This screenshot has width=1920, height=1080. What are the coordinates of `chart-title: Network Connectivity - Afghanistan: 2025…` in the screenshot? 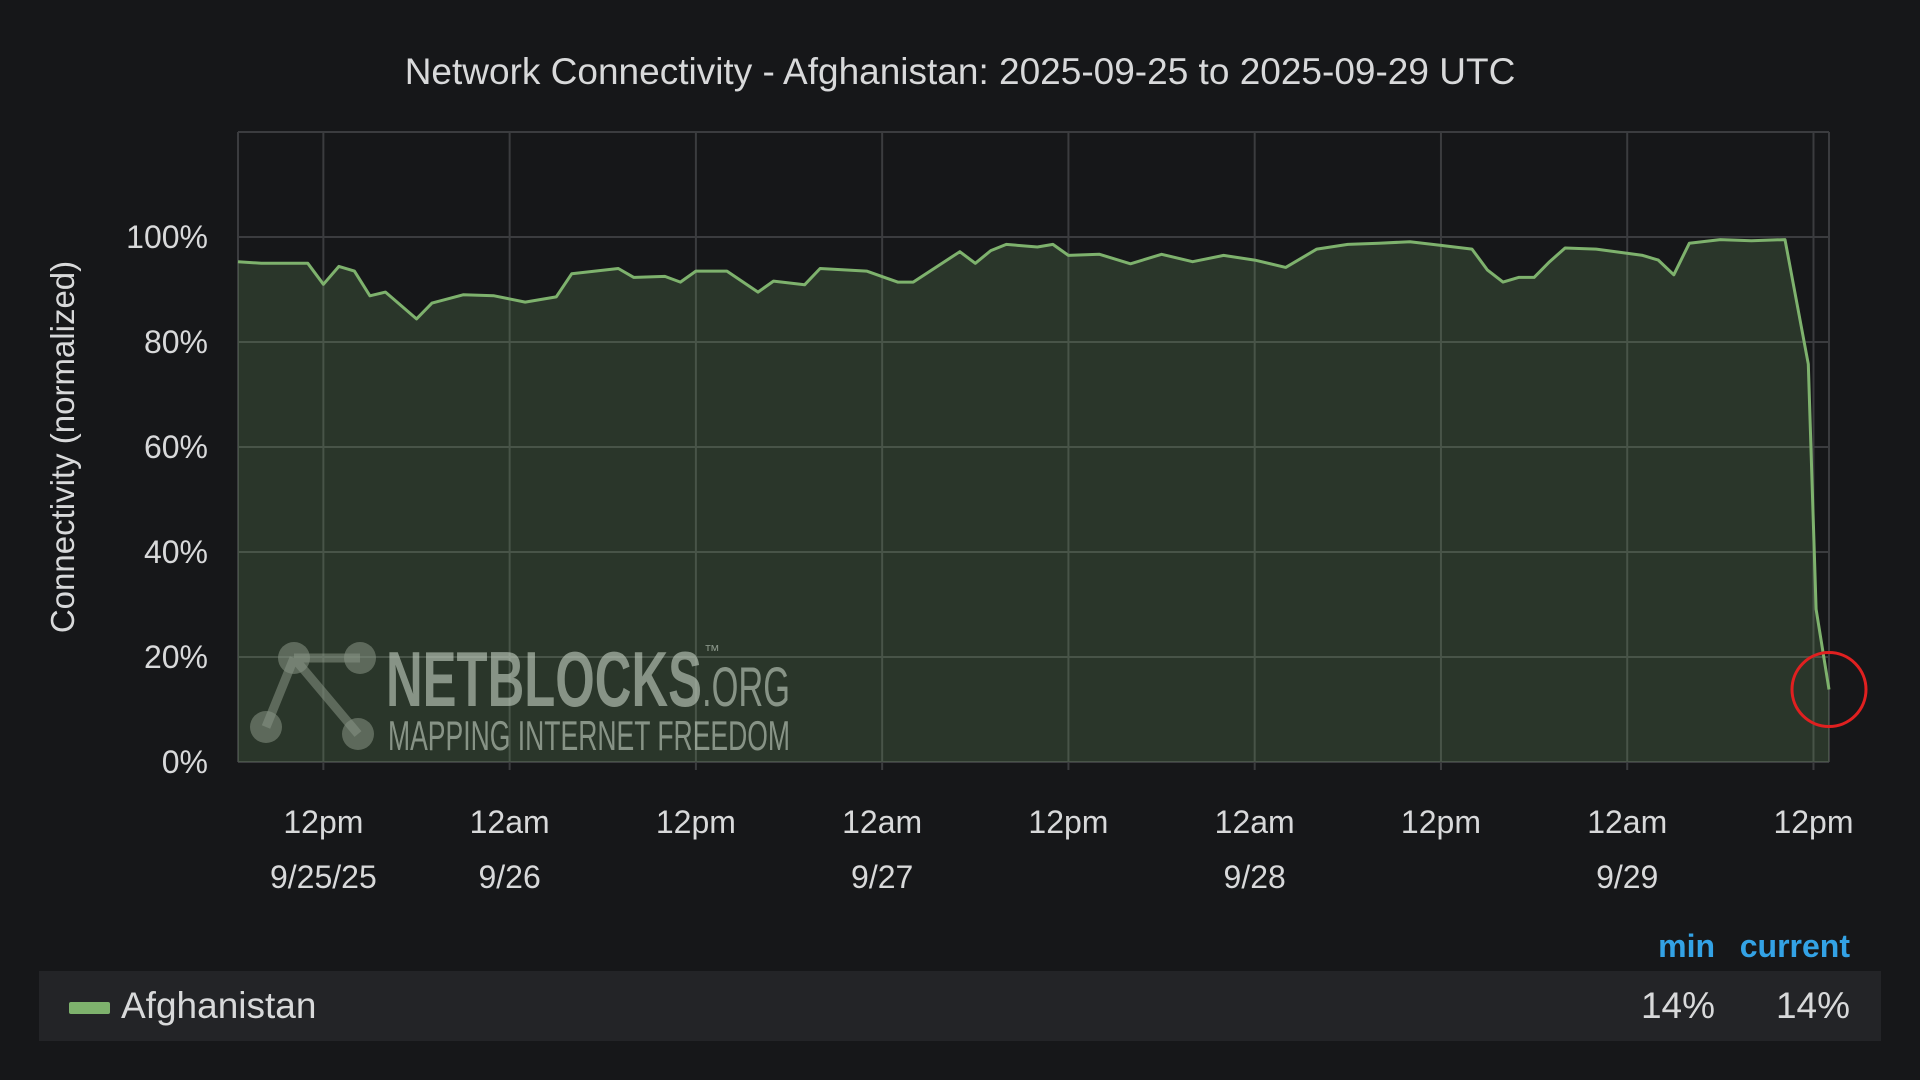 It's located at (960, 71).